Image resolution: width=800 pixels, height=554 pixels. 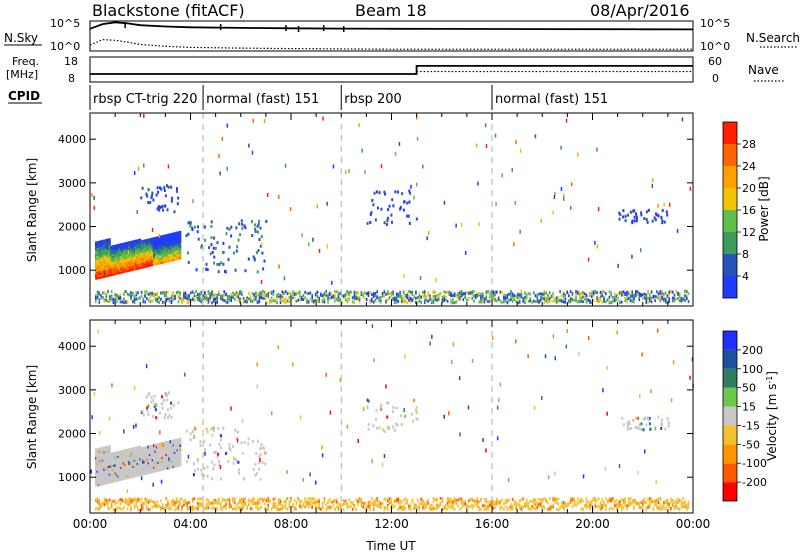 I want to click on nave-tick-high: 60, so click(x=715, y=61).